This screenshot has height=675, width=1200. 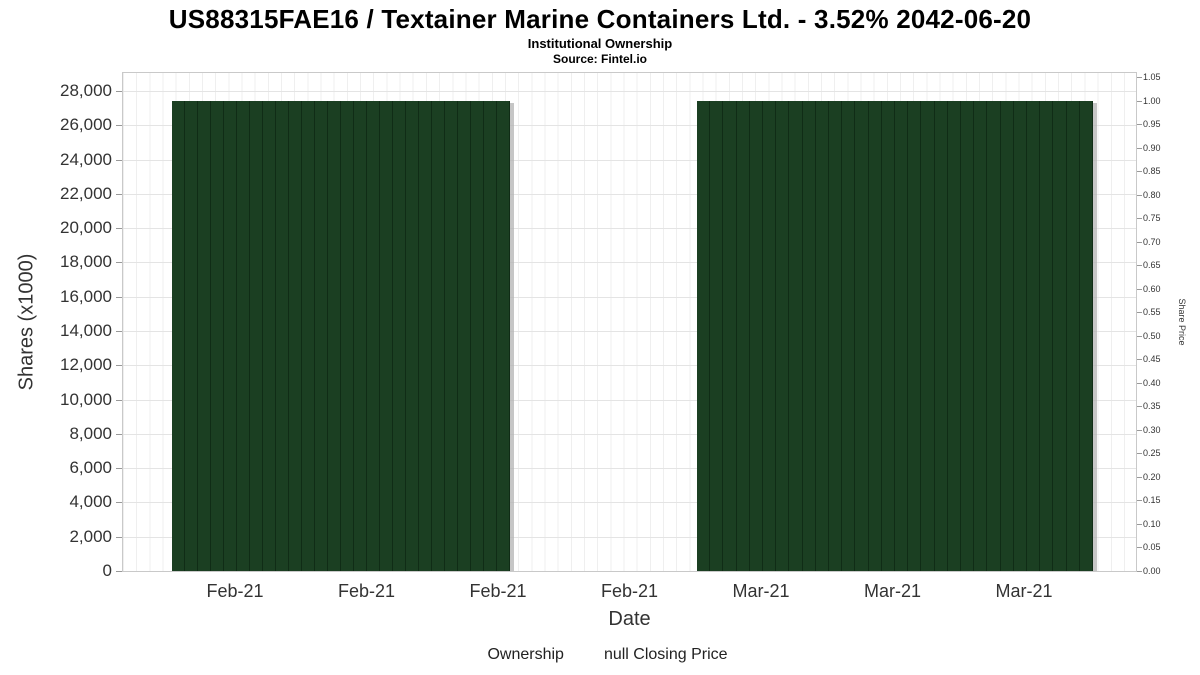 What do you see at coordinates (1152, 124) in the screenshot?
I see `y-right-tick-label: 0.95` at bounding box center [1152, 124].